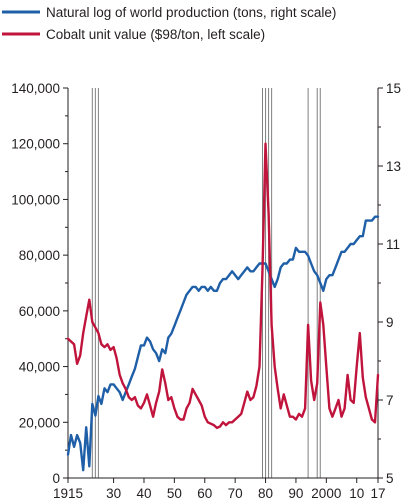 This screenshot has width=412, height=504. Describe the element at coordinates (35, 144) in the screenshot. I see `y-left-tick-label: 120,000` at that location.